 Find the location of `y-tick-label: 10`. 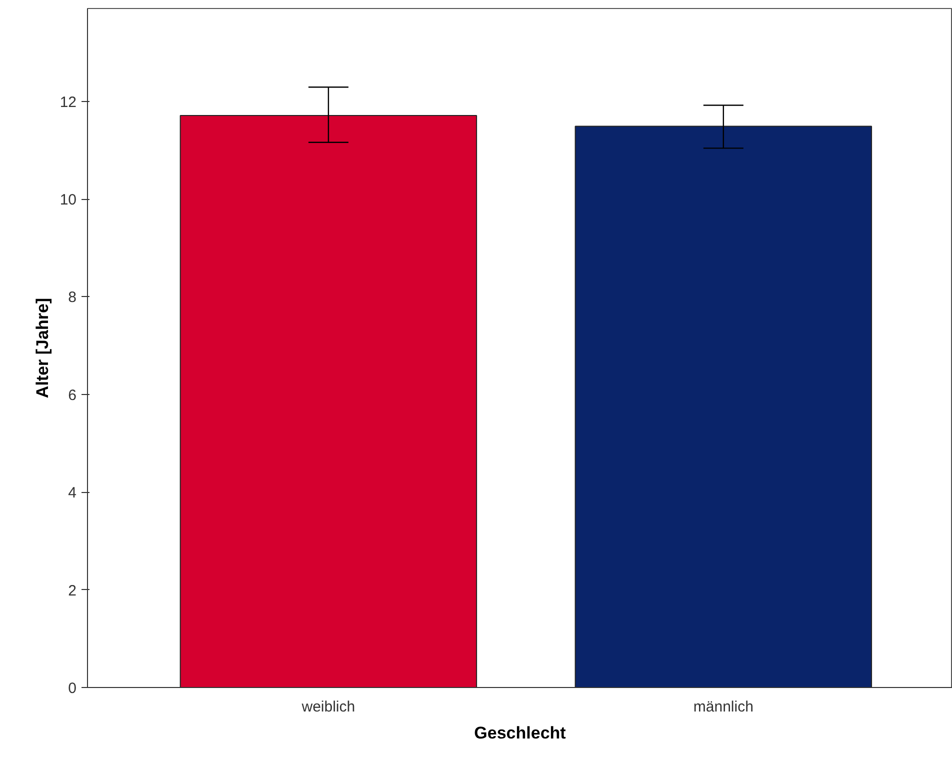

y-tick-label: 10 is located at coordinates (68, 200).